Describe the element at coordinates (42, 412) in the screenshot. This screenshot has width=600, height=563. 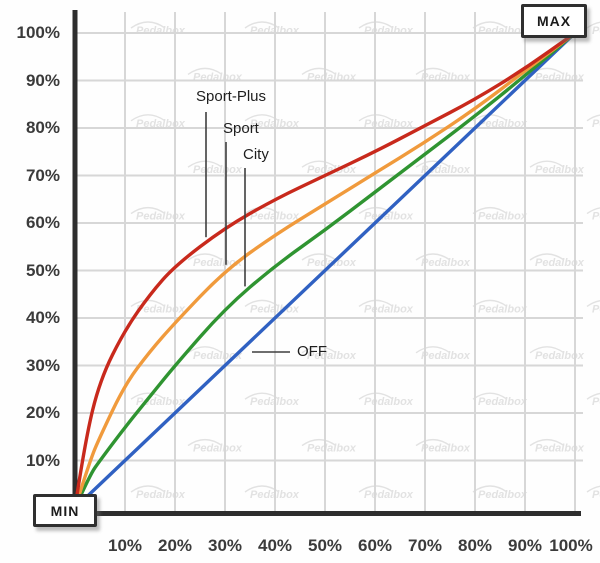
I see `y-tick-label: 20%` at that location.